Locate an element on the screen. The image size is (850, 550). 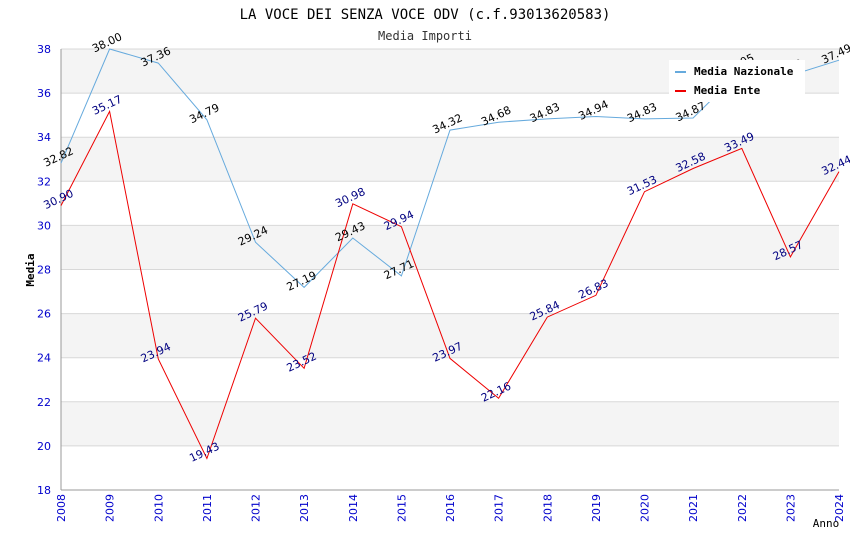
x-tick-label: 2013 is located at coordinates (304, 508).